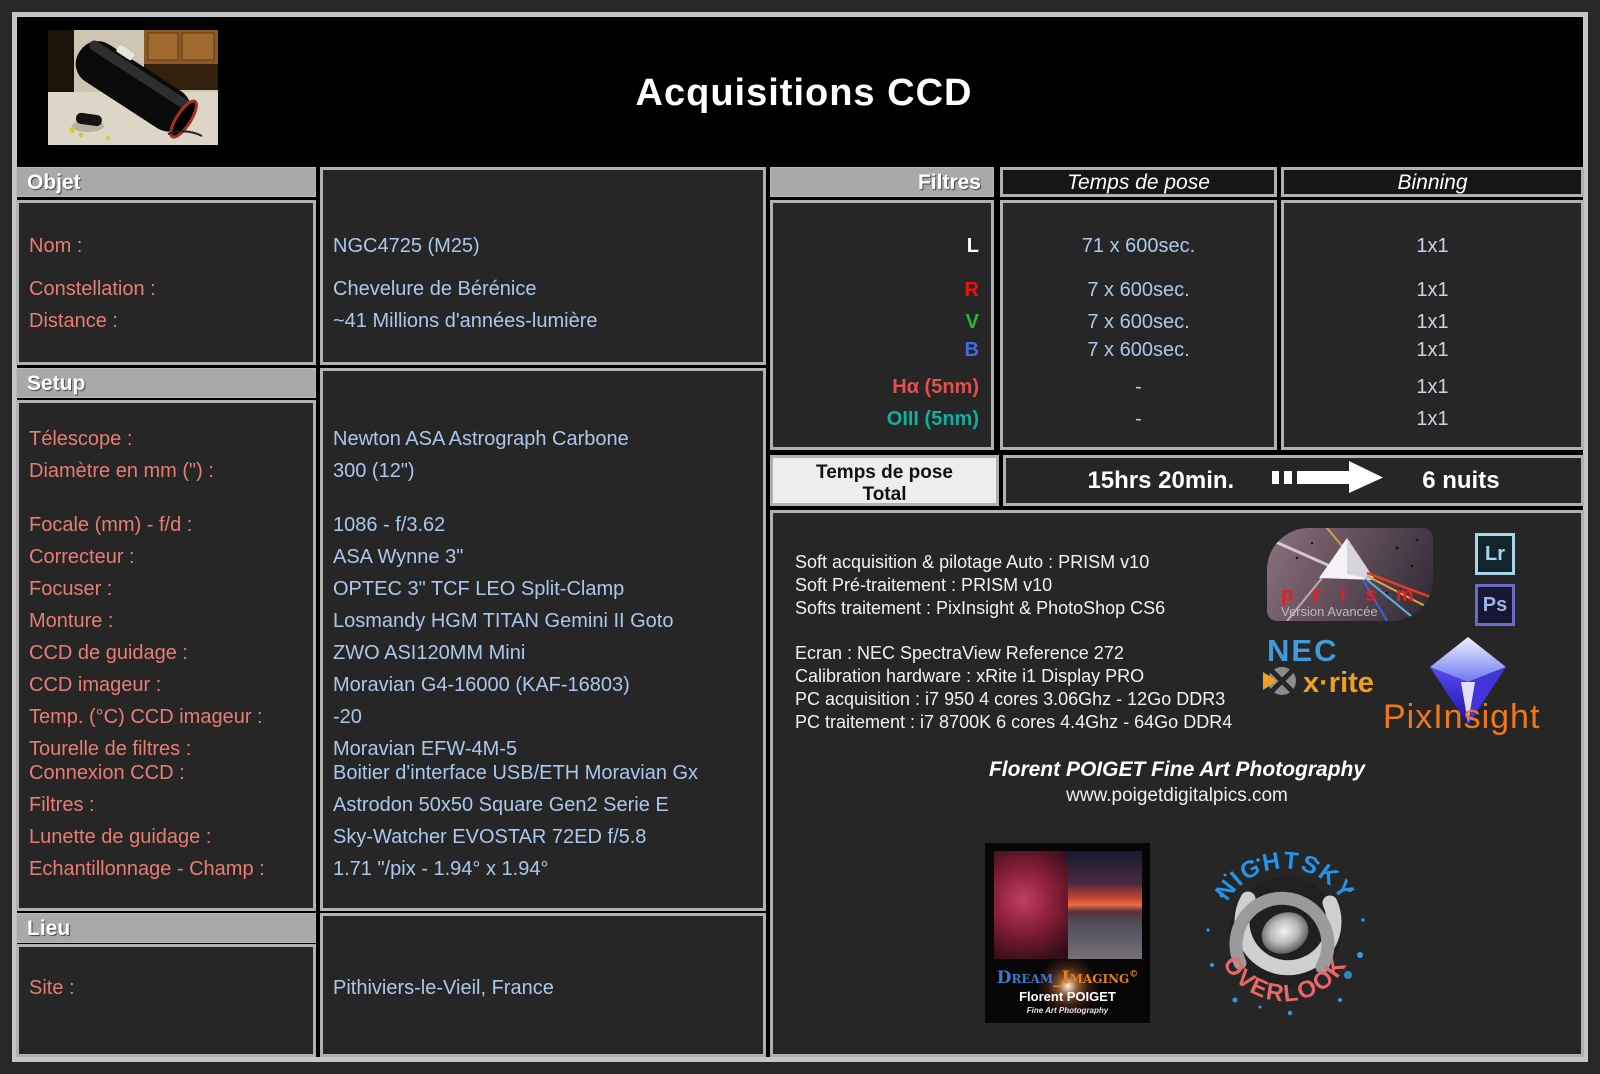 This screenshot has height=1074, width=1600. Describe the element at coordinates (972, 246) in the screenshot. I see `filter-name: L` at that location.